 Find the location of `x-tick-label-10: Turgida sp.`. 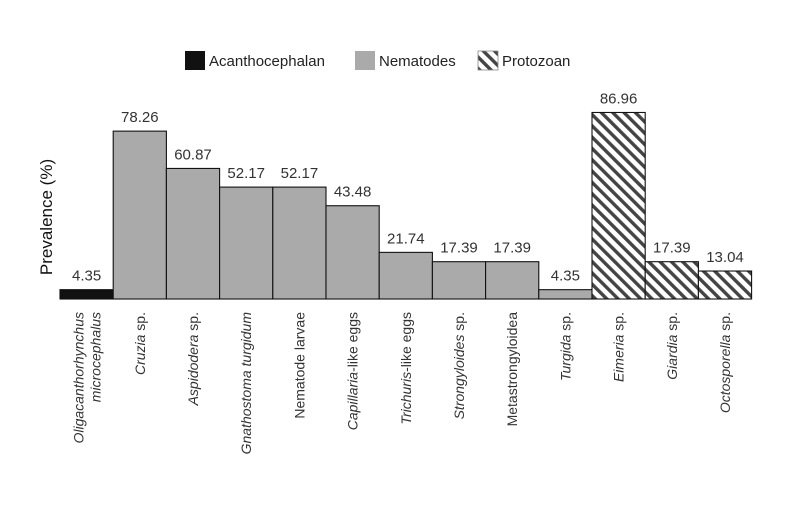

x-tick-label-10: Turgida sp. is located at coordinates (565, 346).